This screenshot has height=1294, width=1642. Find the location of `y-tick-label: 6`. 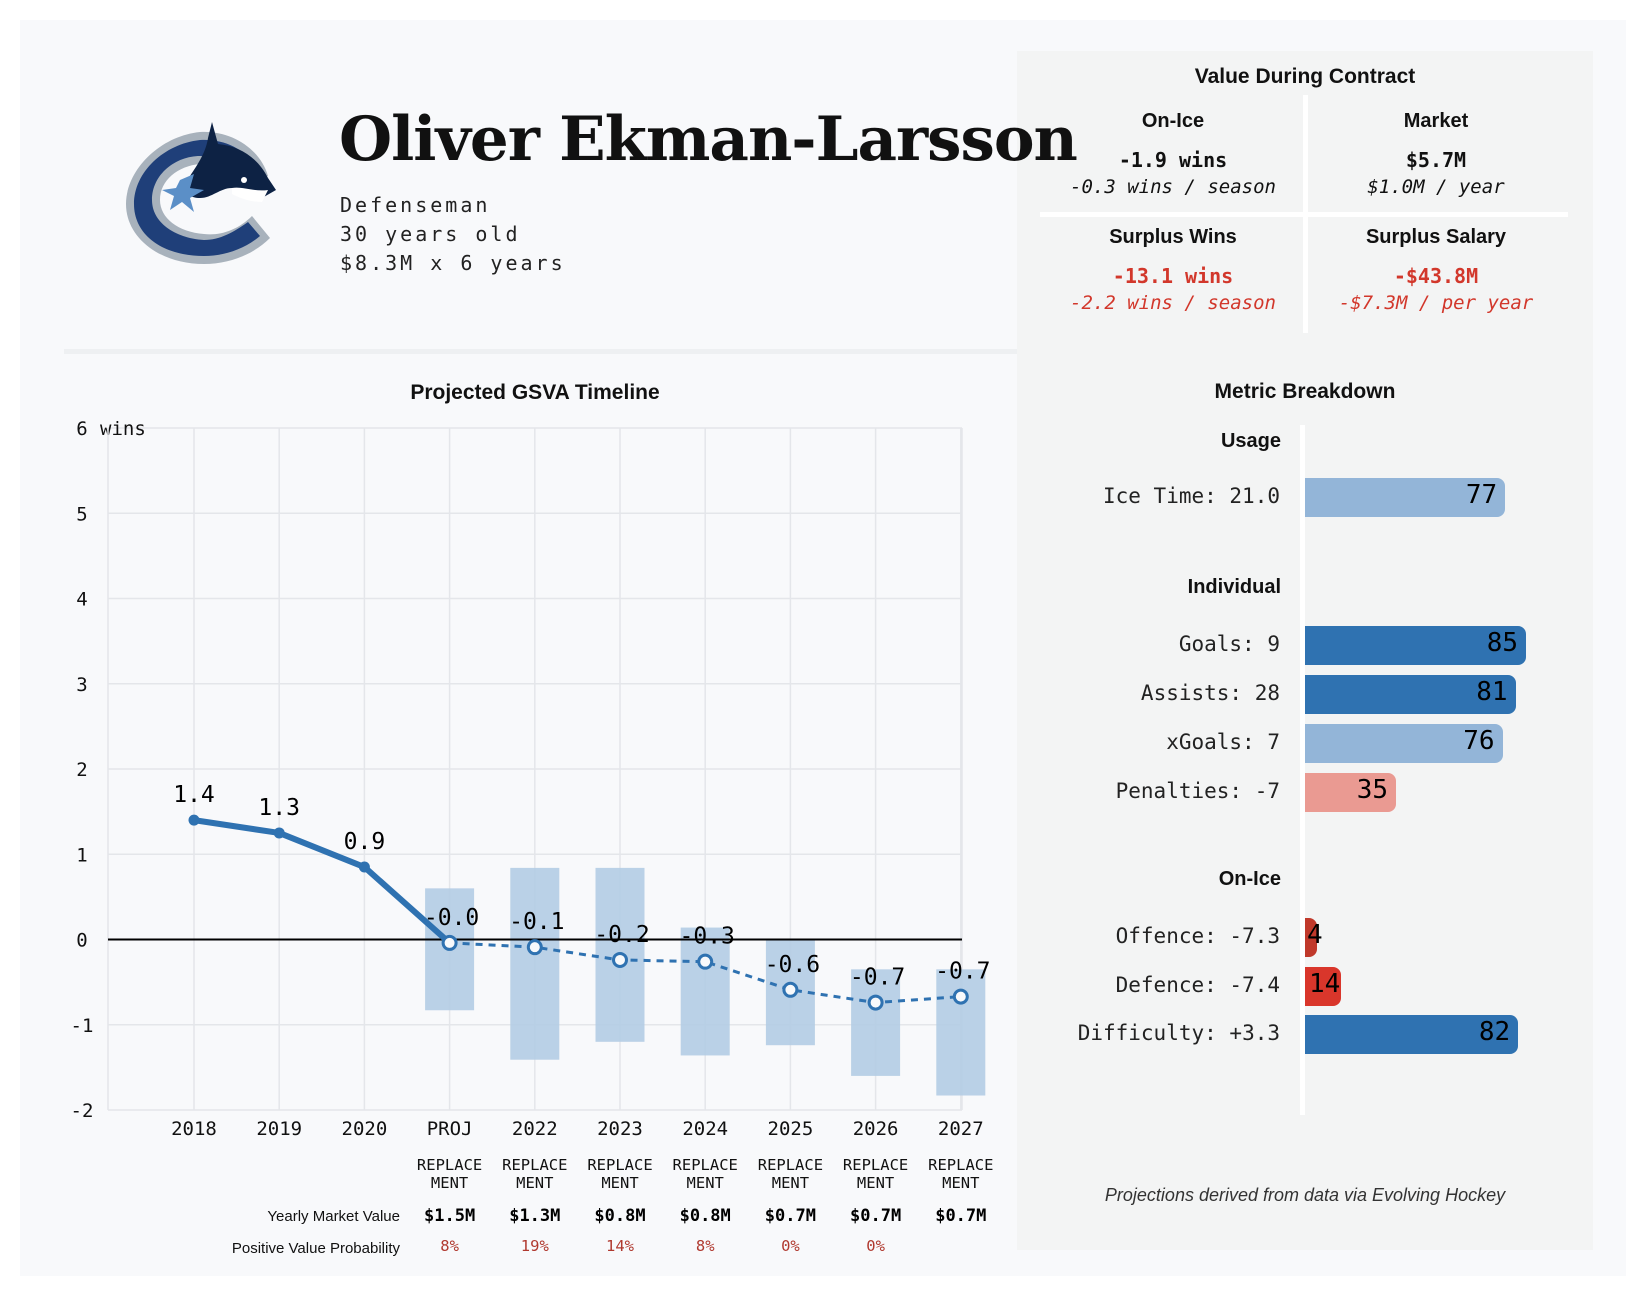

y-tick-label: 6 is located at coordinates (81, 429).